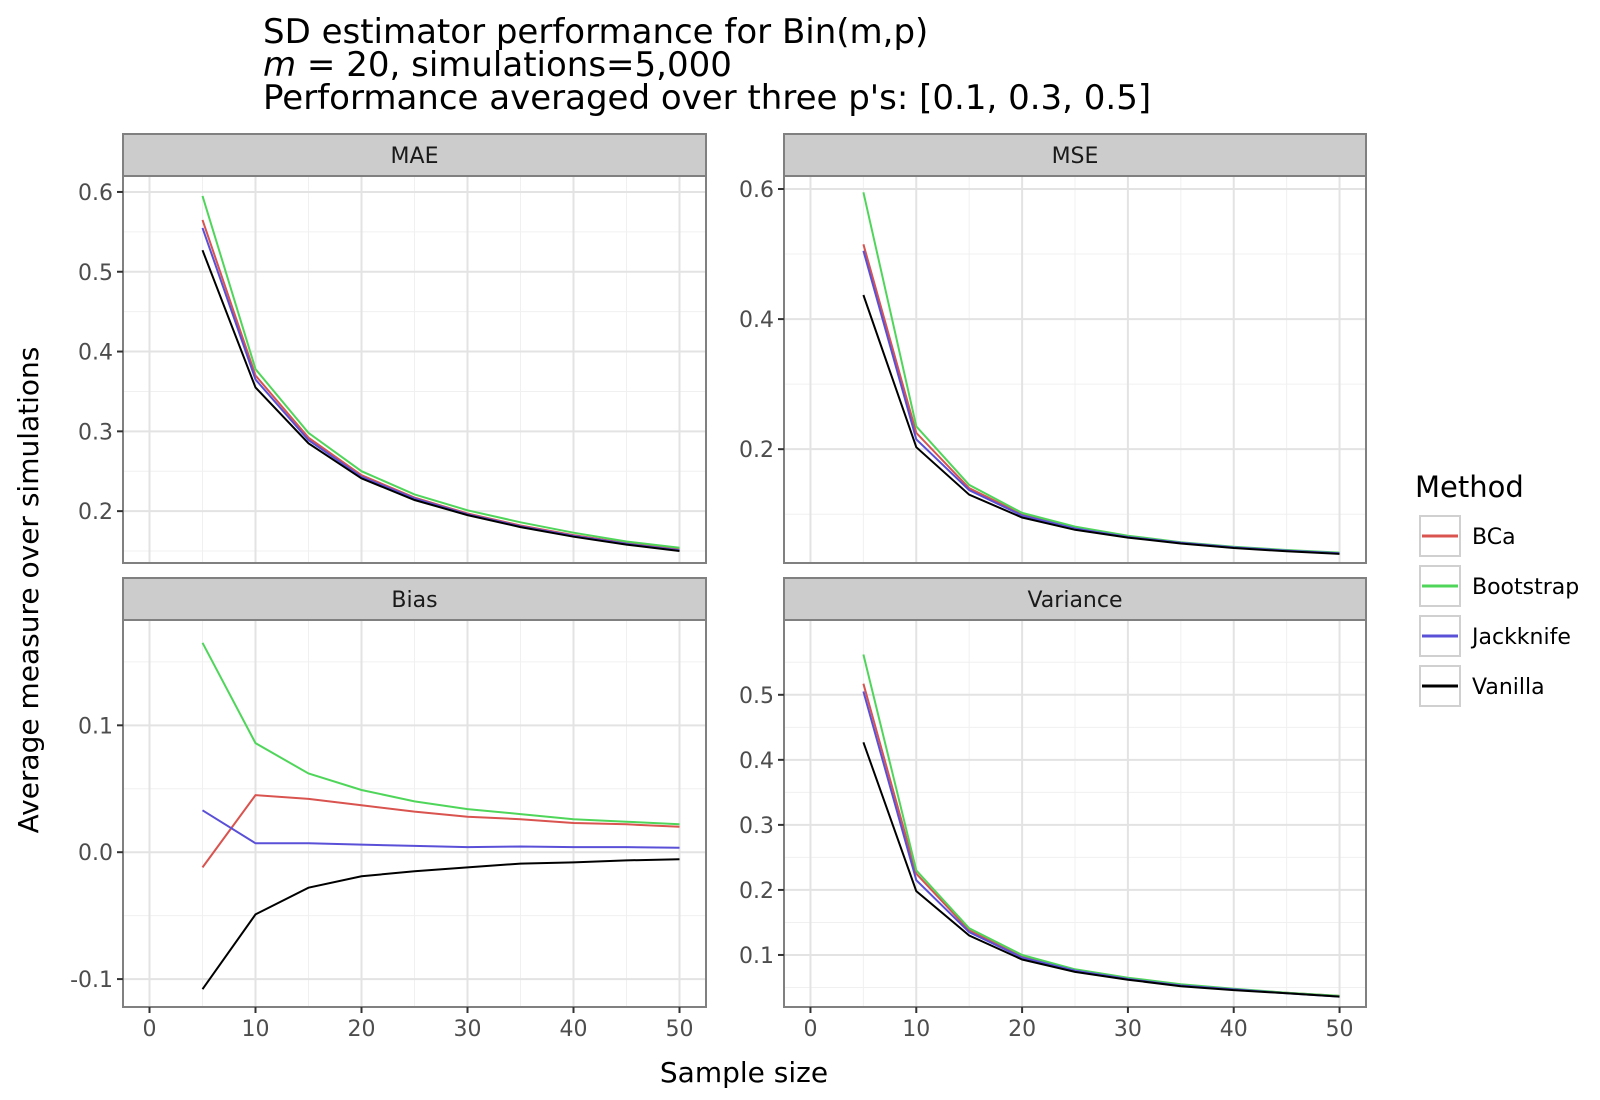  What do you see at coordinates (744, 1072) in the screenshot?
I see `x-axis-label: Sample size` at bounding box center [744, 1072].